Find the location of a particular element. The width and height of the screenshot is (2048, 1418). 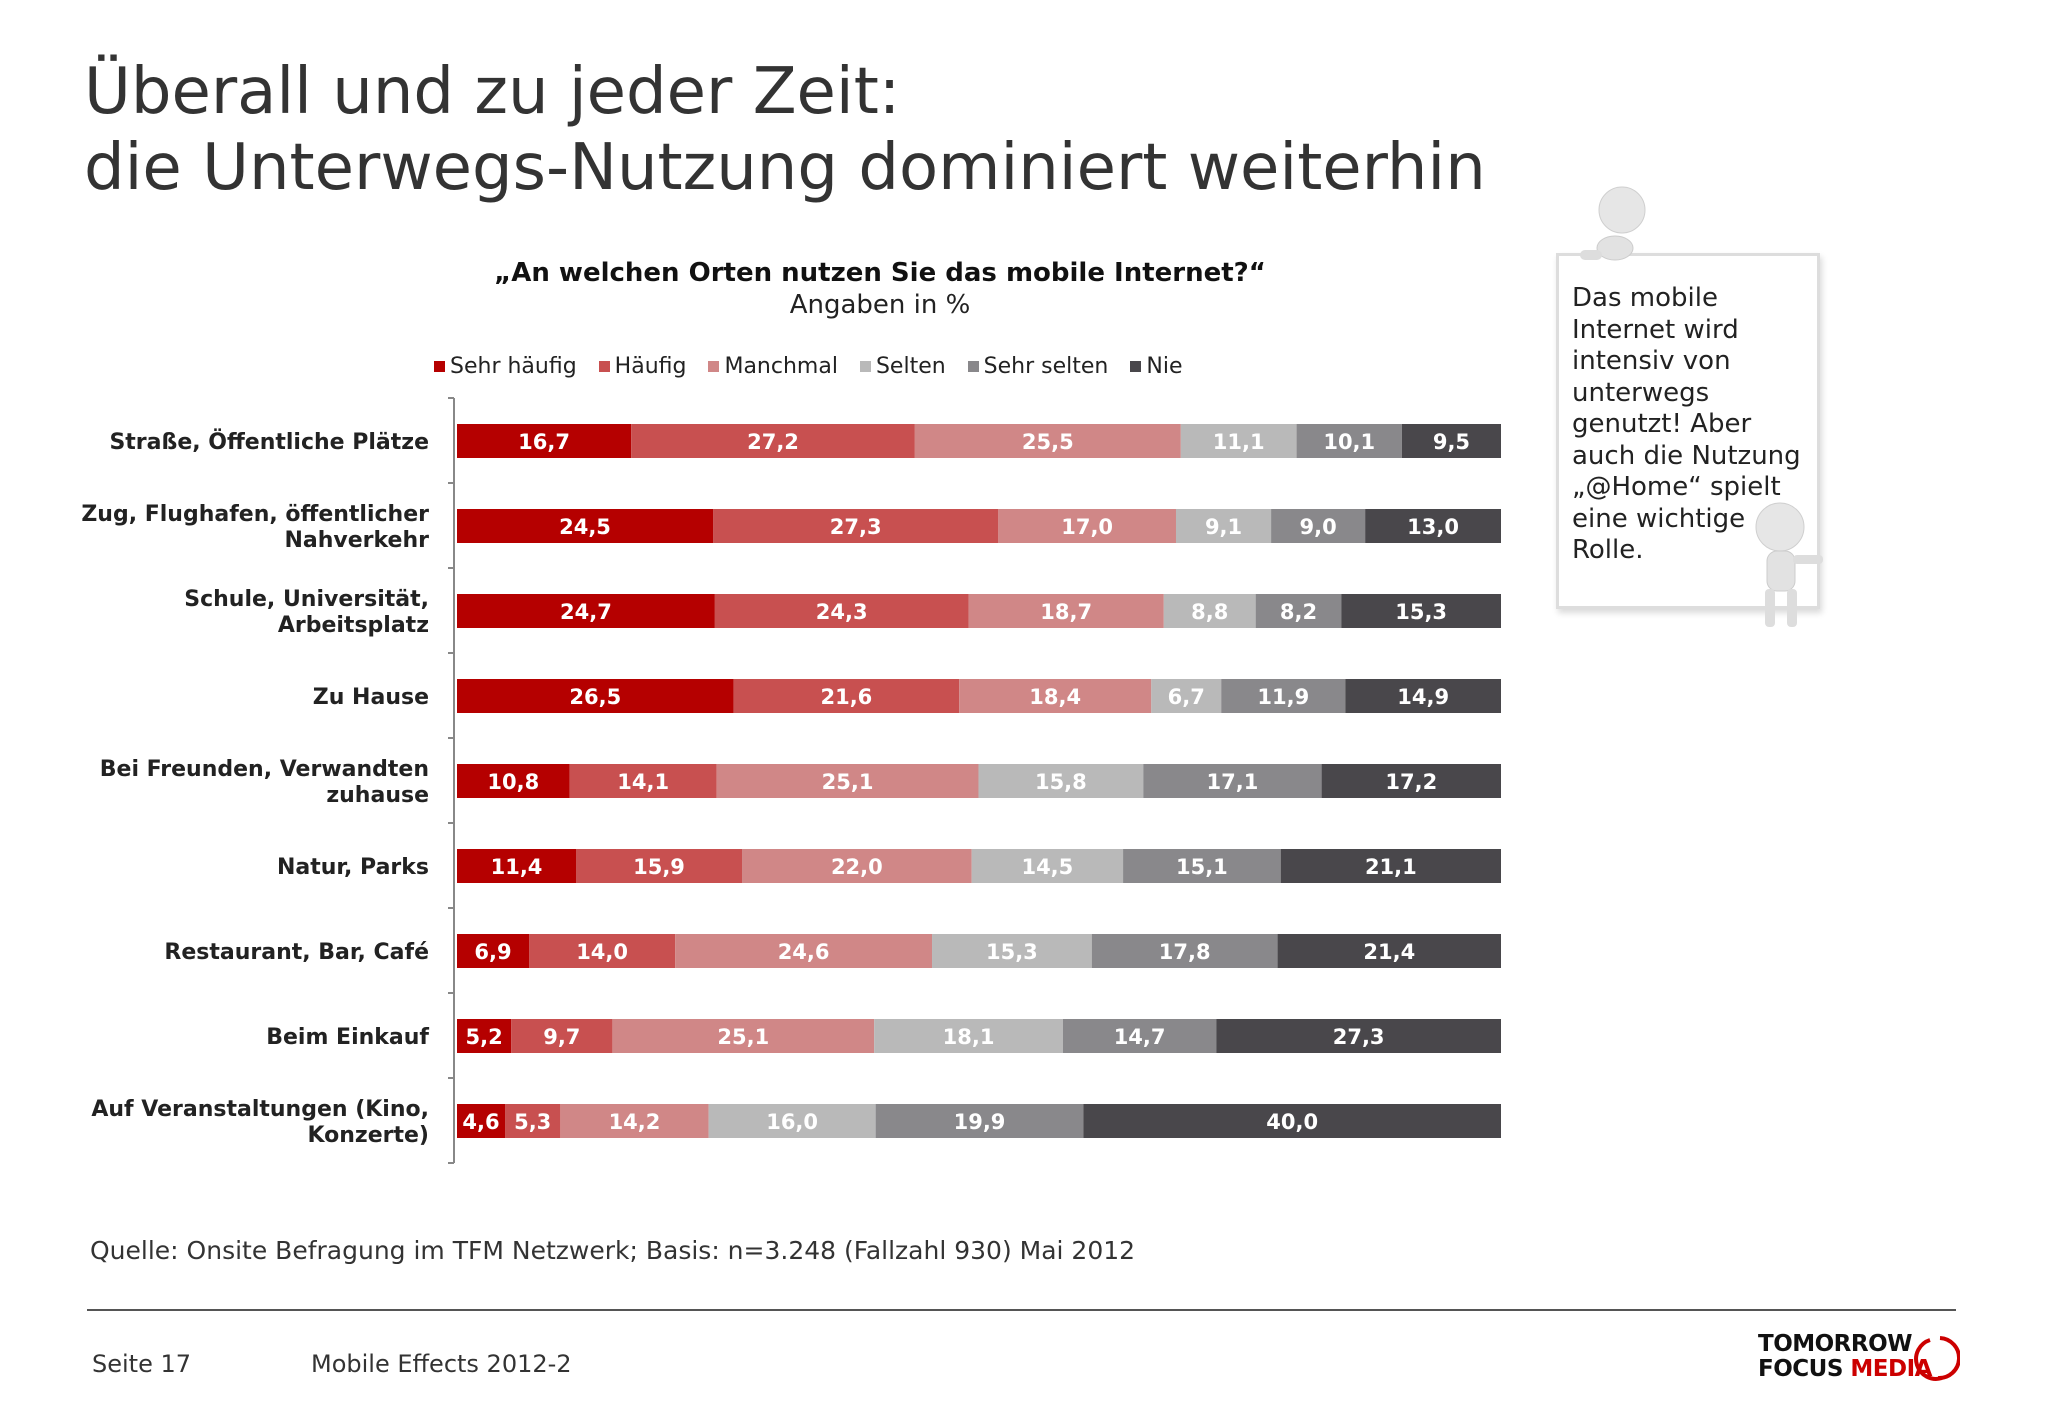

category-label: Bei Freunden, Verwandten is located at coordinates (264, 769).